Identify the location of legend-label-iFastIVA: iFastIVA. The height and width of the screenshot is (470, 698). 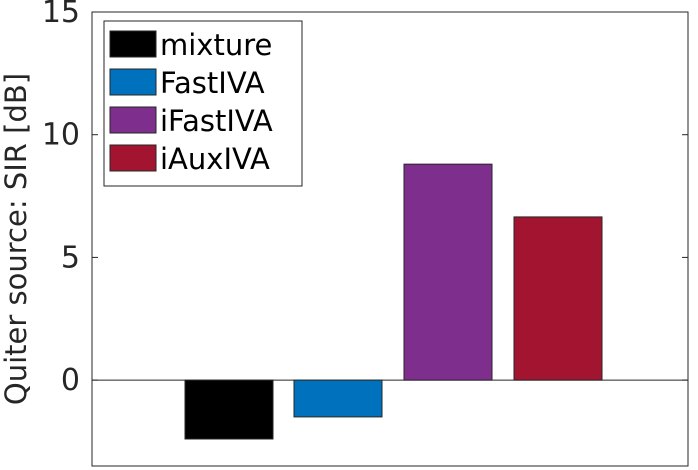
(216, 121).